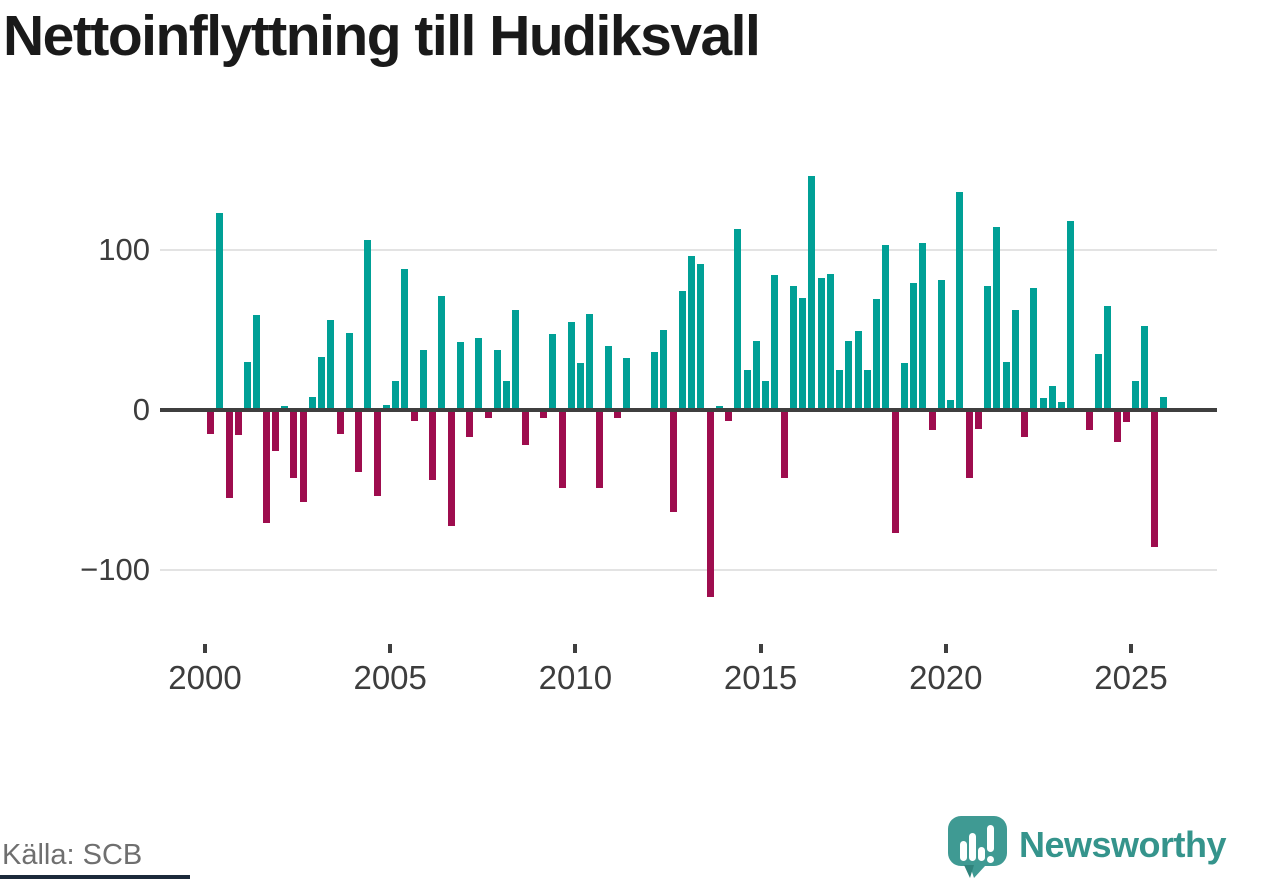  What do you see at coordinates (1131, 677) in the screenshot?
I see `x-axis-label-2025: 2025` at bounding box center [1131, 677].